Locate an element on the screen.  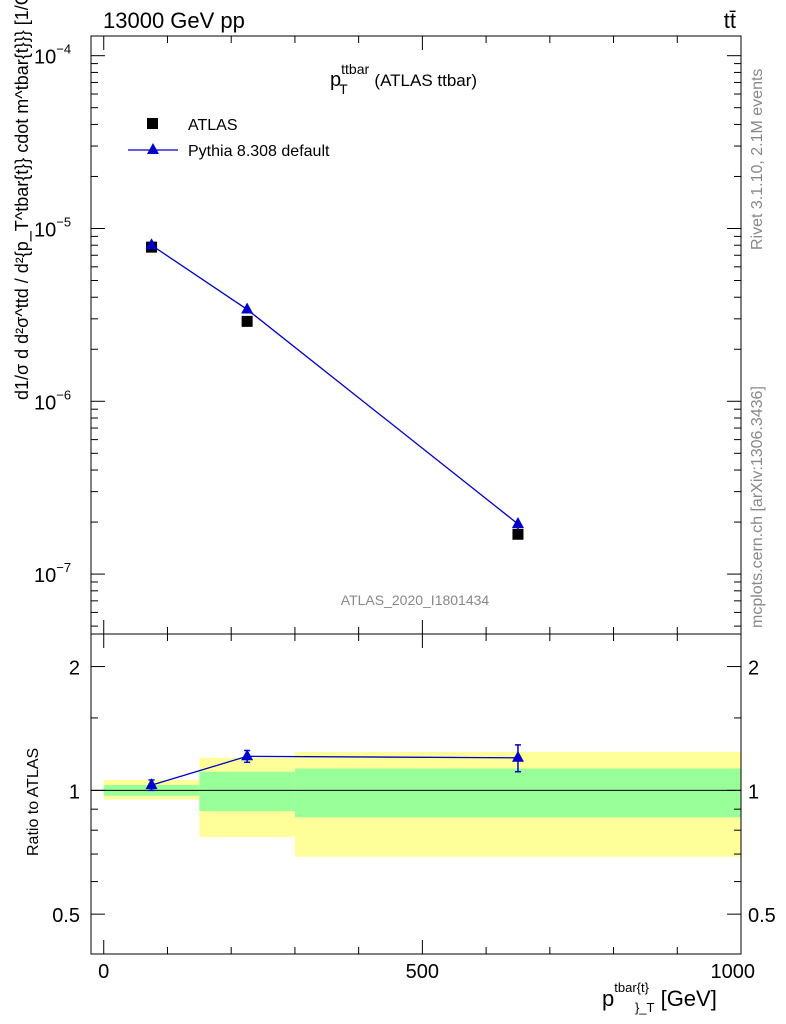
ratio-y-tick-label-right: 2 is located at coordinates (753, 669).